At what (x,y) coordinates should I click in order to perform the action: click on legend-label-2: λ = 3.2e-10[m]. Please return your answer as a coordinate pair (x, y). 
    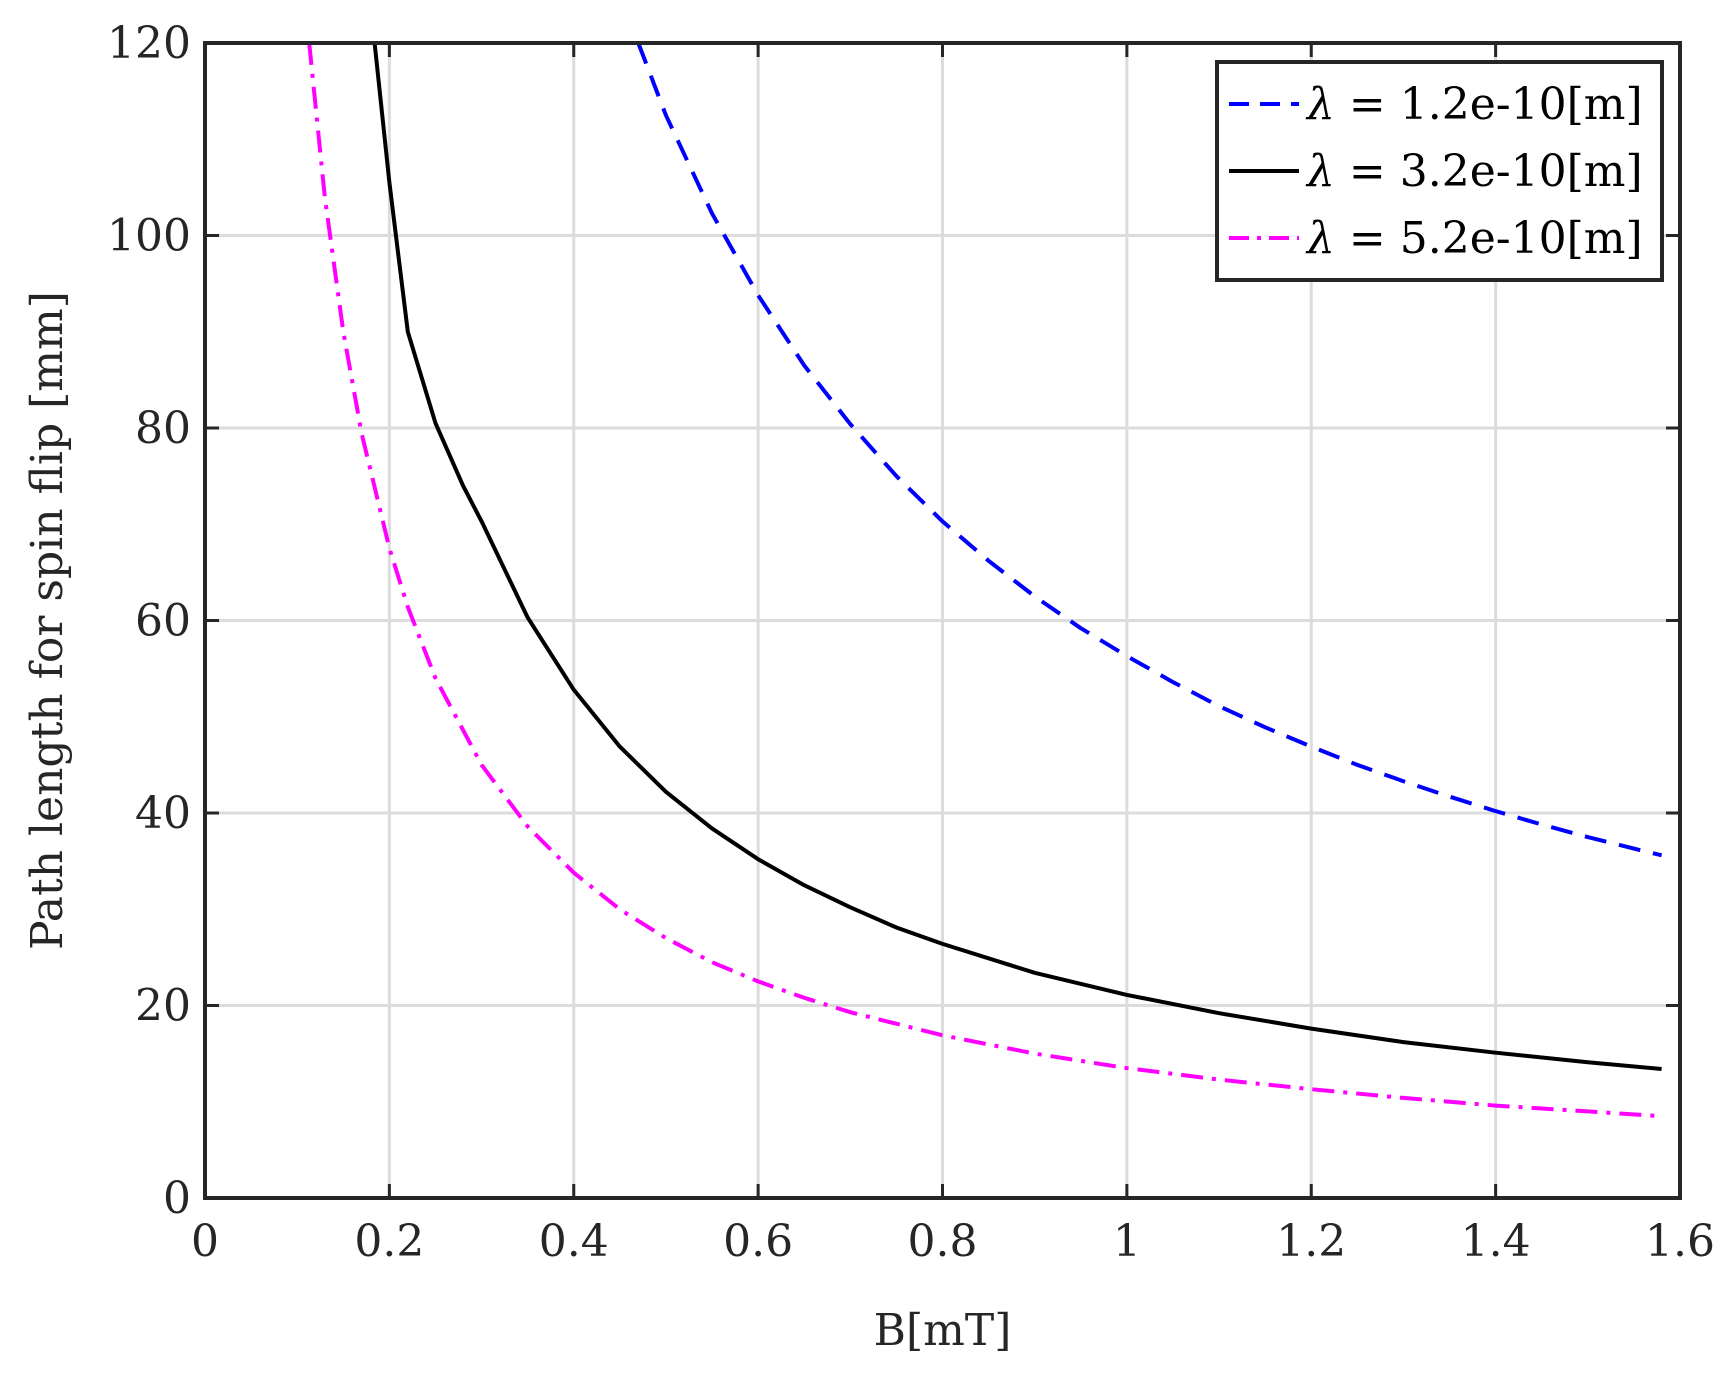
    Looking at the image, I should click on (1474, 171).